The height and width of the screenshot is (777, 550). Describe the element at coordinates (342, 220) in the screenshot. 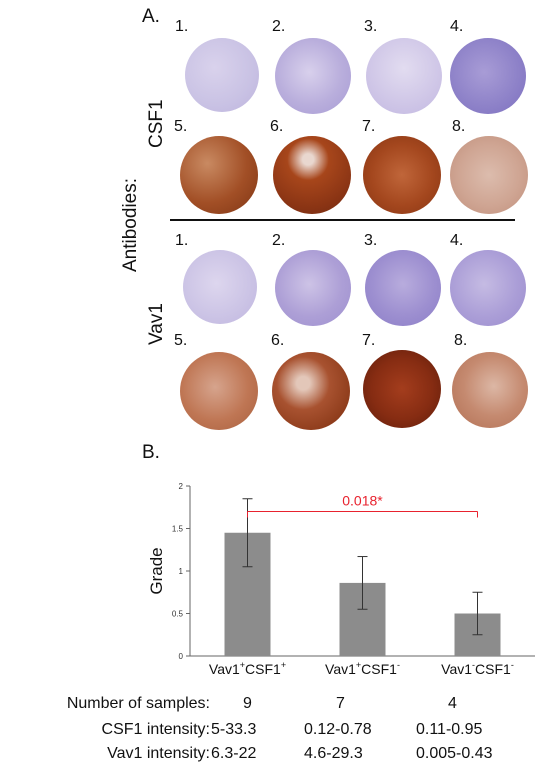

I see `group-divider-line` at that location.